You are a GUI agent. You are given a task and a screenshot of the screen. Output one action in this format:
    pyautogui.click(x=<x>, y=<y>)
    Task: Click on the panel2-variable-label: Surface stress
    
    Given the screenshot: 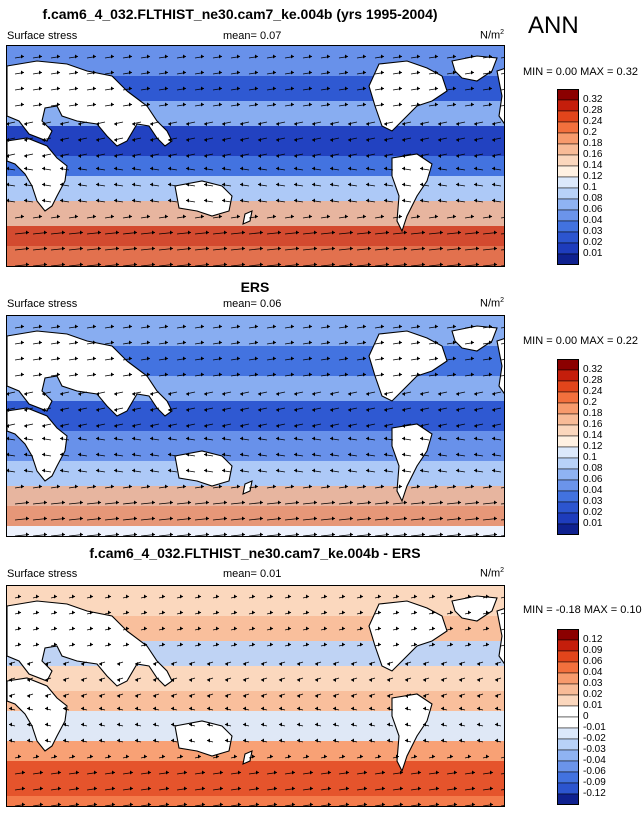 What is the action you would take?
    pyautogui.click(x=42, y=304)
    